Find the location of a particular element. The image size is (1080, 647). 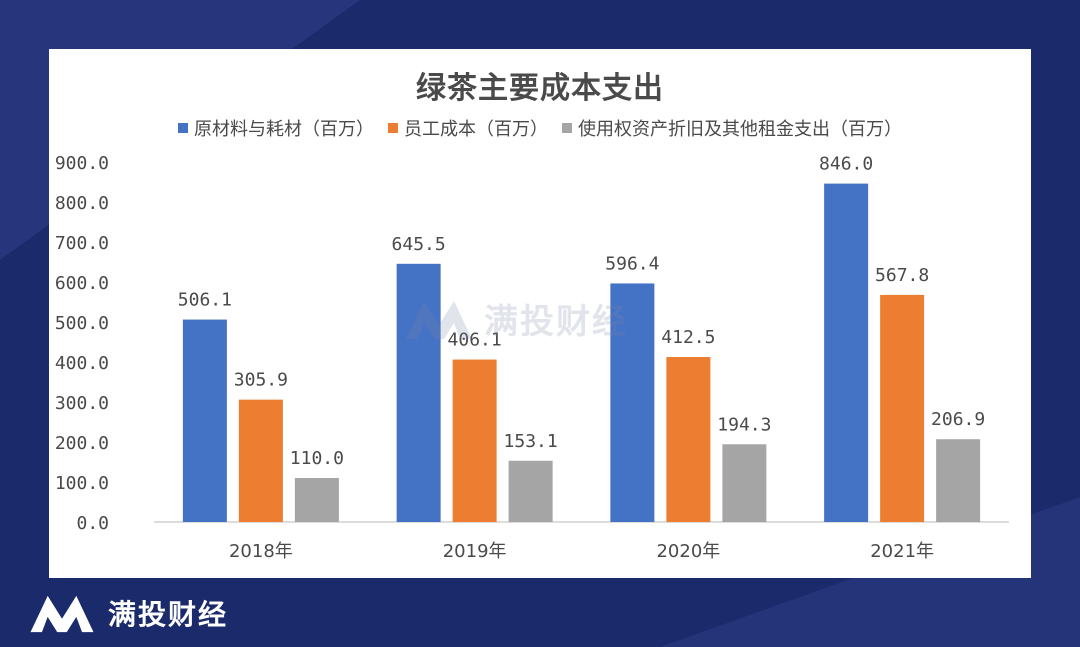

legend-item-materials: 原材料与耗材（百万） is located at coordinates (276, 128).